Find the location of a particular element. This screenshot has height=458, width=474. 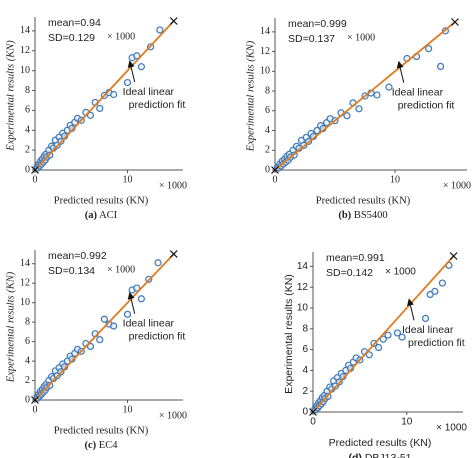

caption-label: (b) is located at coordinates (344, 215).